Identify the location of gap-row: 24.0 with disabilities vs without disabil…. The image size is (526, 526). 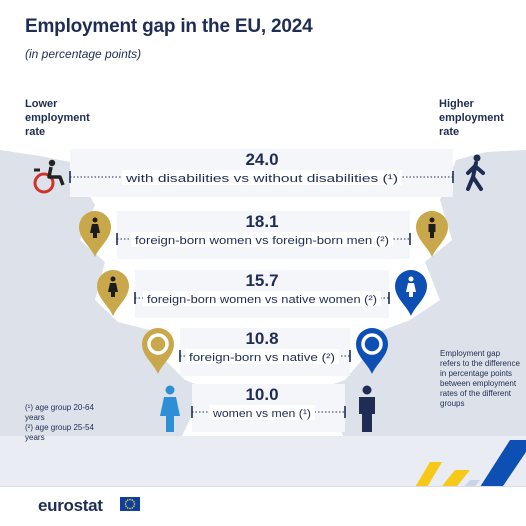
(259, 173).